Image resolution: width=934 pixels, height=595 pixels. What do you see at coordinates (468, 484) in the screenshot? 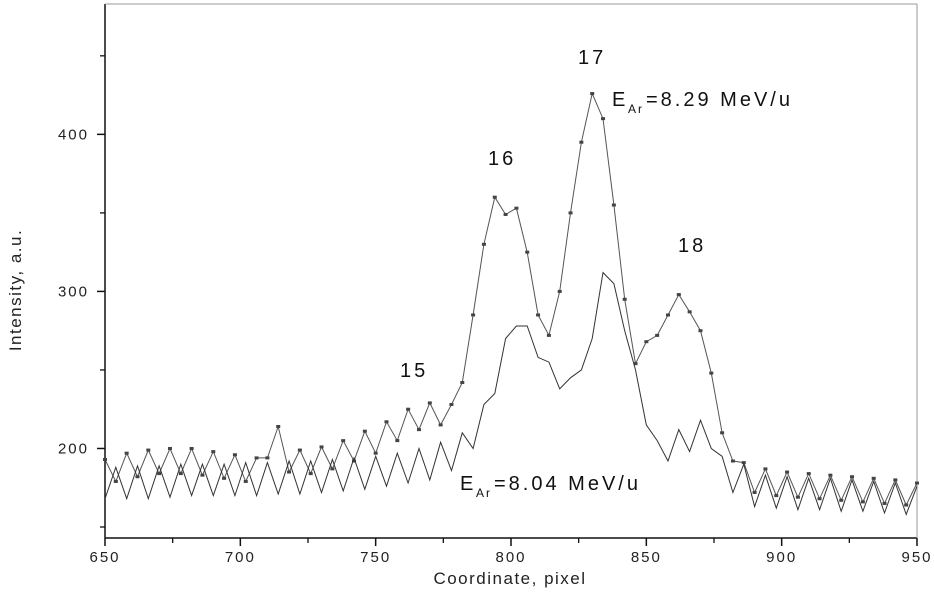
I see `series-label-804-prefix: E` at bounding box center [468, 484].